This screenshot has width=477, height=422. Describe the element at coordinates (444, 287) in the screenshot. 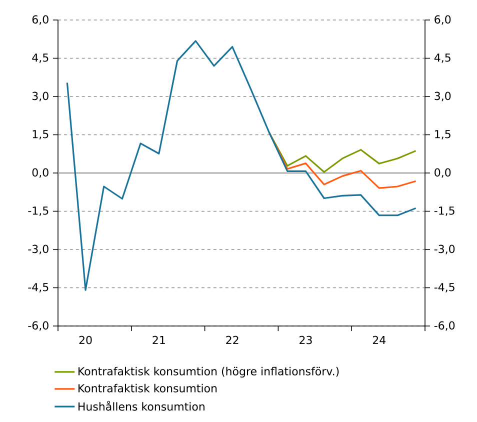

I see `y-tick-label: -4,5` at that location.